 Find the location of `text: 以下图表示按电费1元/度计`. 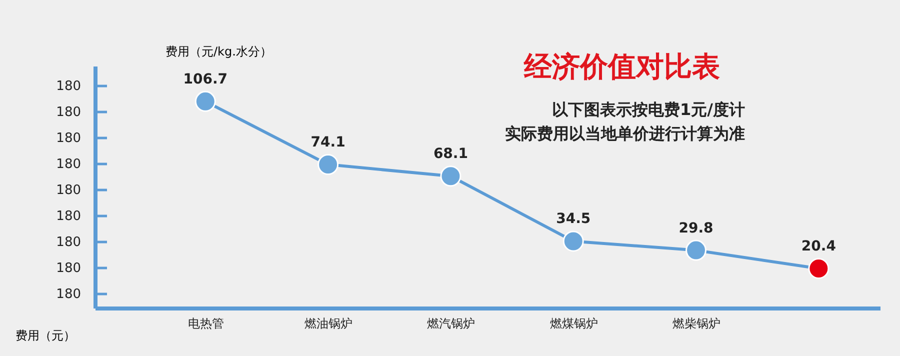

text: 以下图表示按电费1元/度计 is located at coordinates (648, 109).